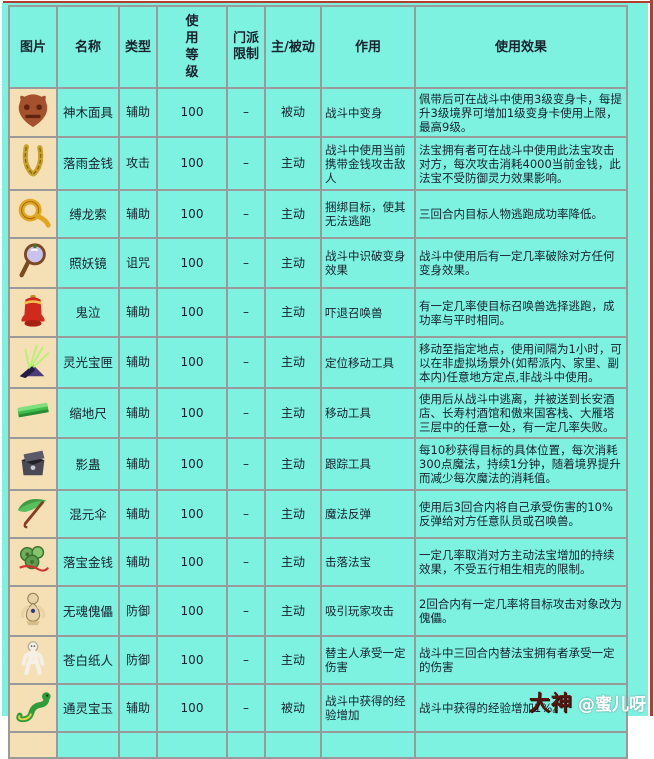 This screenshot has width=654, height=759. Describe the element at coordinates (293, 47) in the screenshot. I see `header-active-passive: 主/被动` at that location.